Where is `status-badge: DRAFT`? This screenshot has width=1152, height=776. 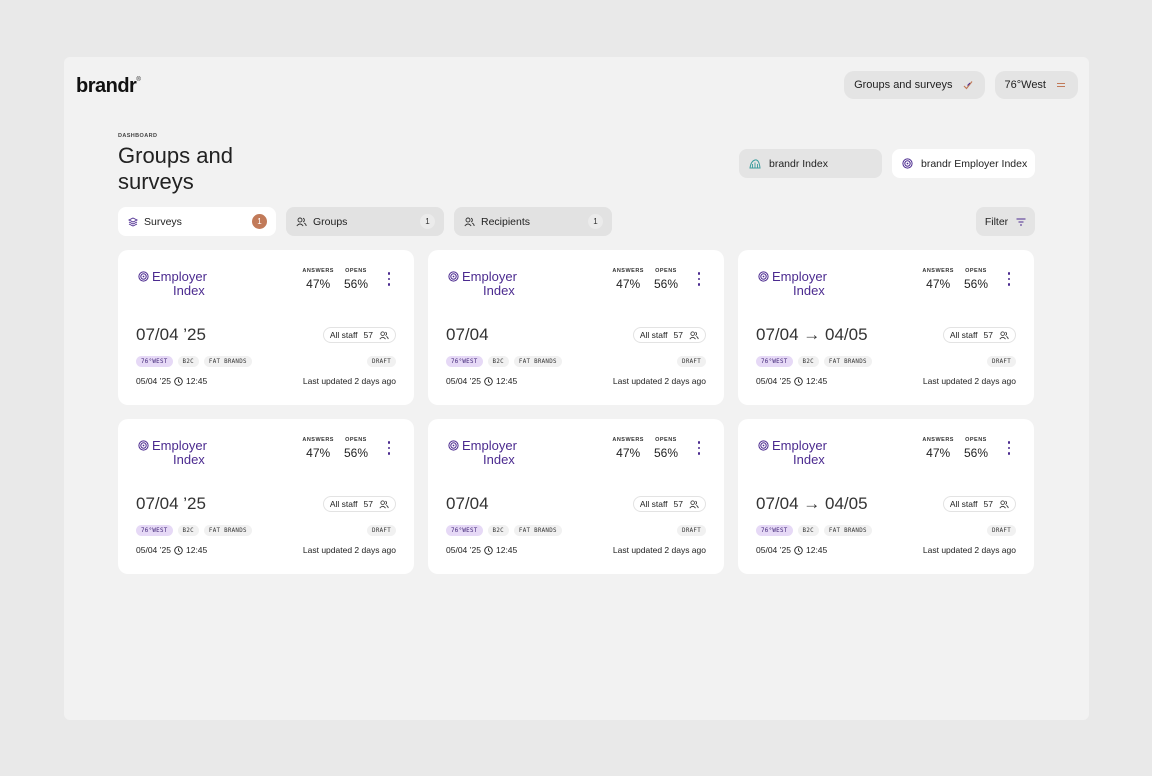
status-badge: DRAFT is located at coordinates (381, 361).